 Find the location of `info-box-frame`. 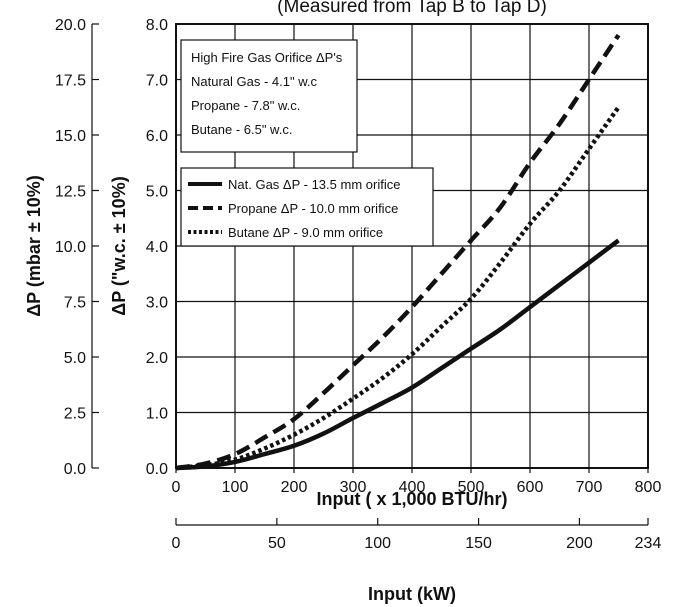

info-box-frame is located at coordinates (269, 96).